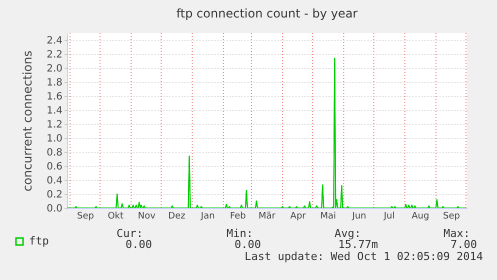 The image size is (497, 280). What do you see at coordinates (27, 121) in the screenshot?
I see `y-axis-title: concurrent connections` at bounding box center [27, 121].